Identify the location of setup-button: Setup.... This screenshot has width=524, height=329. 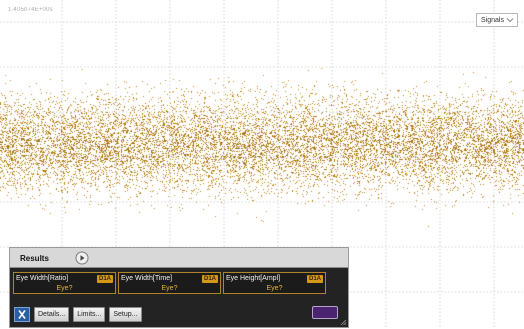
(125, 314).